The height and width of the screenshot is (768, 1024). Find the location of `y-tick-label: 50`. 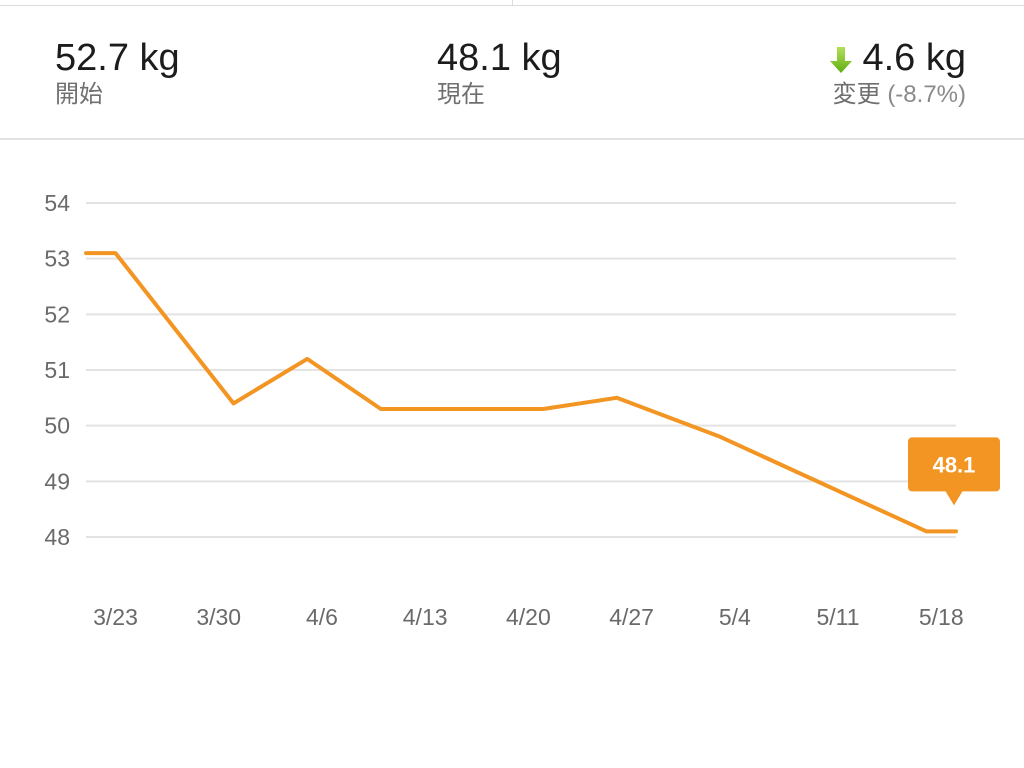

y-tick-label: 50 is located at coordinates (57, 426).